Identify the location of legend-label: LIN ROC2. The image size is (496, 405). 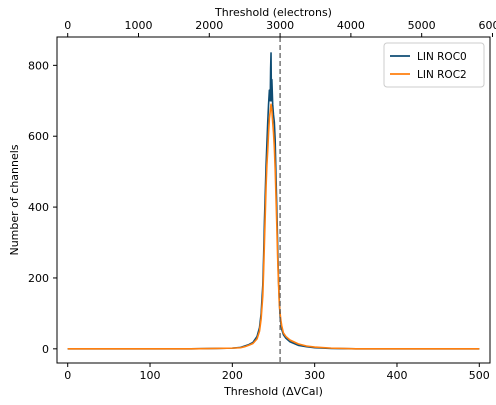
(442, 75).